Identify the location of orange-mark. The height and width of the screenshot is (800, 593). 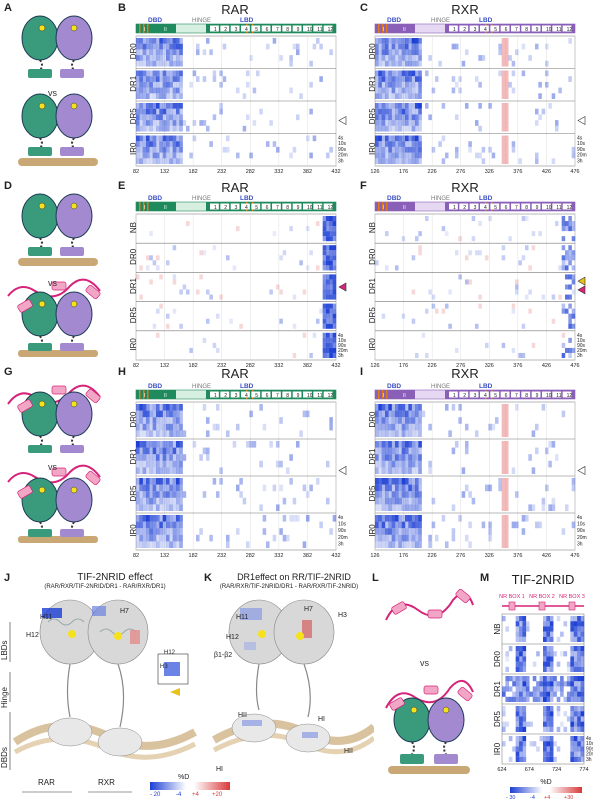
(387, 206).